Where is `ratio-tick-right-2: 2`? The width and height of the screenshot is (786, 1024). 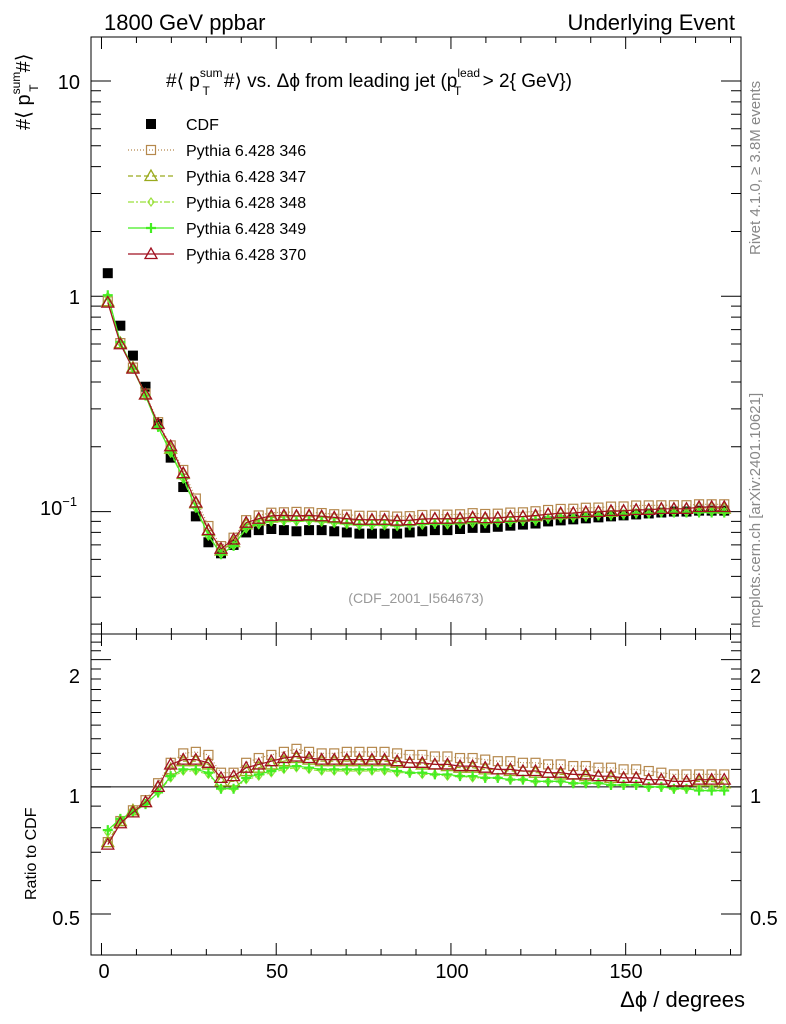 ratio-tick-right-2: 2 is located at coordinates (755, 677).